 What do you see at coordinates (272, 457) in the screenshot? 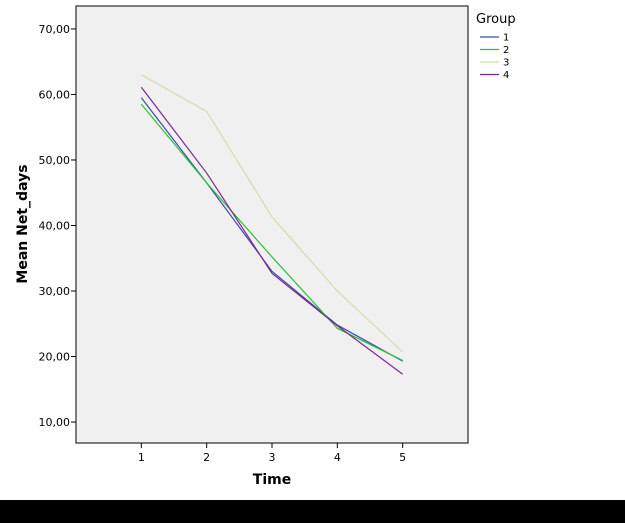
I see `x-tick-label: 3` at bounding box center [272, 457].